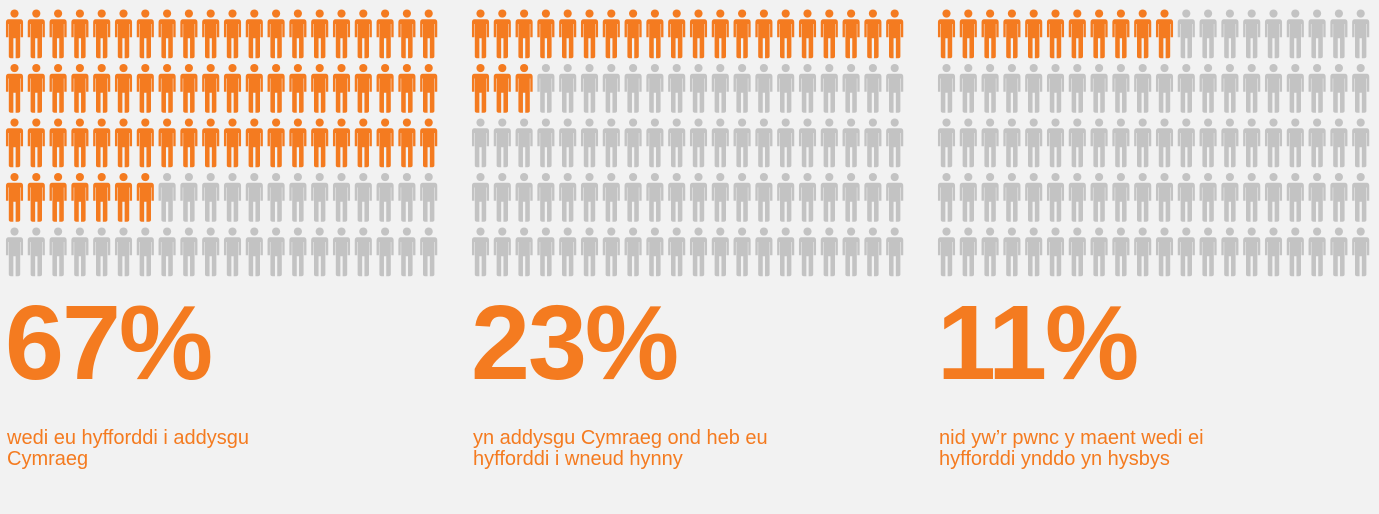  Describe the element at coordinates (687, 170) in the screenshot. I see `empty-icons` at that location.